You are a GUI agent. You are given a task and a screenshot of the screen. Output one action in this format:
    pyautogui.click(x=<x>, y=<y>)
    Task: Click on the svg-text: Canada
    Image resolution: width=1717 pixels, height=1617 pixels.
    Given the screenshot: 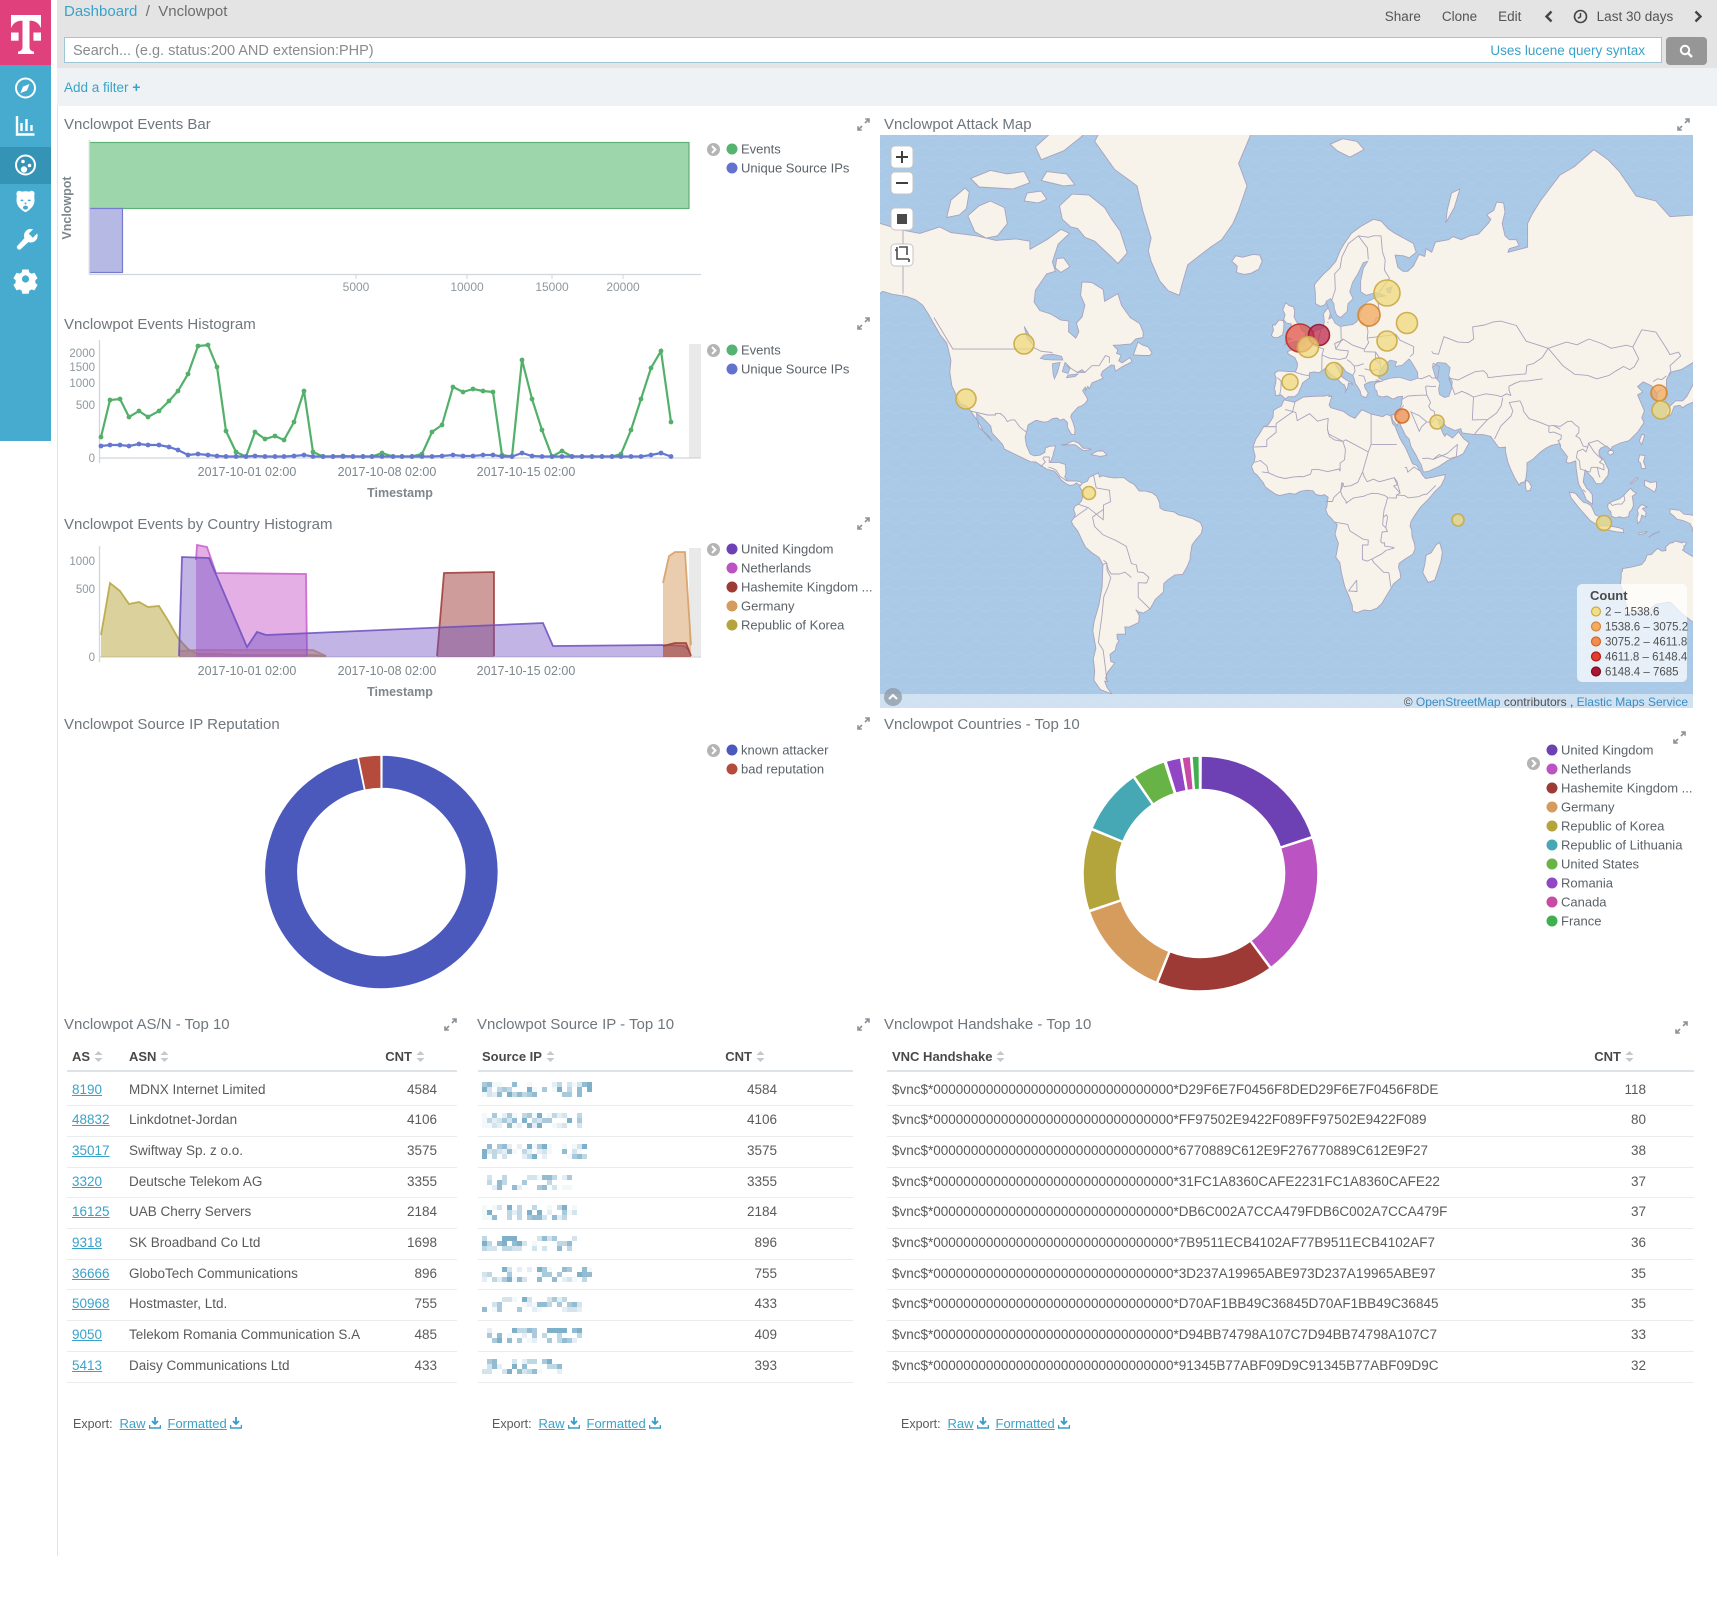 What is the action you would take?
    pyautogui.click(x=1584, y=901)
    